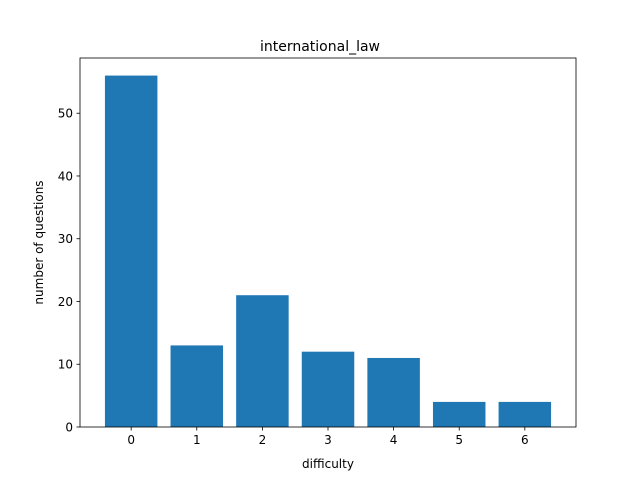 The image size is (640, 480). I want to click on y-tick-label: 30, so click(65, 239).